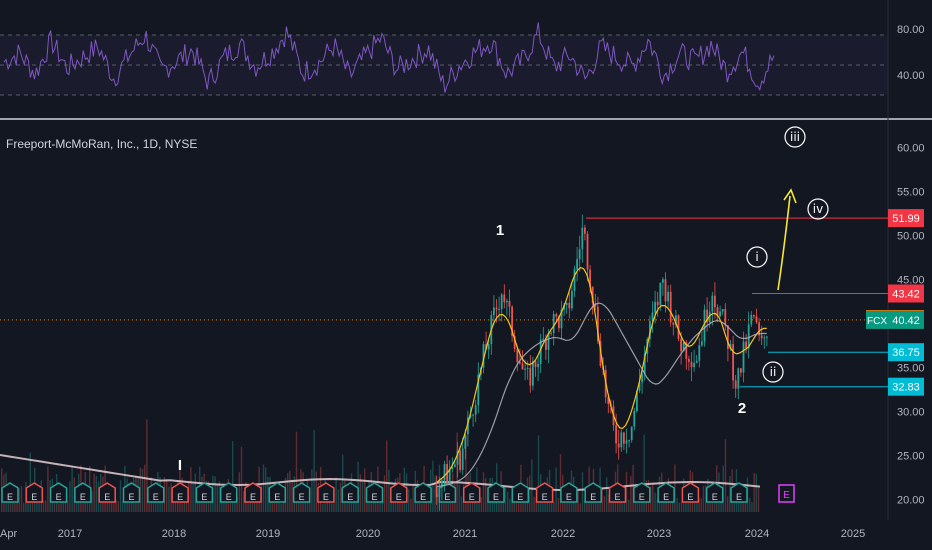 This screenshot has height=550, width=932. I want to click on wave-label-2: 2, so click(742, 408).